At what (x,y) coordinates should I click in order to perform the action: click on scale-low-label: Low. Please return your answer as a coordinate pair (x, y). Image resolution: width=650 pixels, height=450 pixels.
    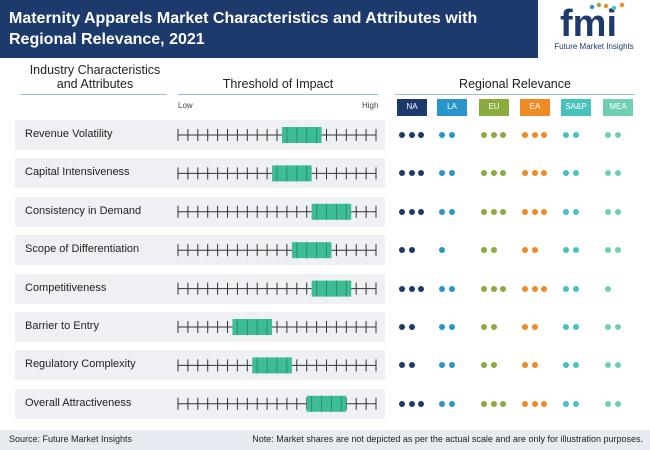
    Looking at the image, I should click on (185, 105).